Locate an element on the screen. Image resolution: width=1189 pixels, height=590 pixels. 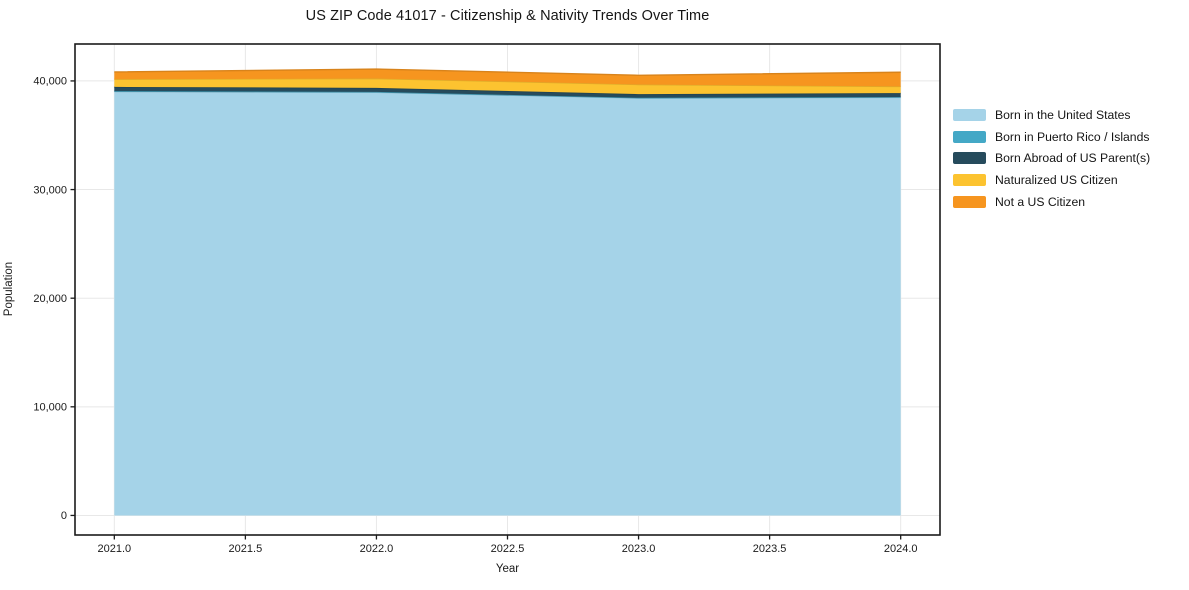
y-tick-label: 20,000 is located at coordinates (50, 299).